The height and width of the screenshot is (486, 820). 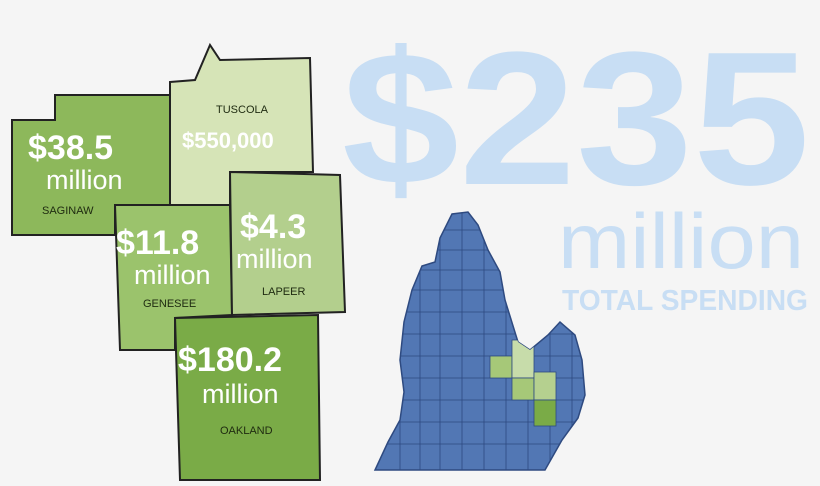 What do you see at coordinates (273, 227) in the screenshot?
I see `county-amount: $4.3` at bounding box center [273, 227].